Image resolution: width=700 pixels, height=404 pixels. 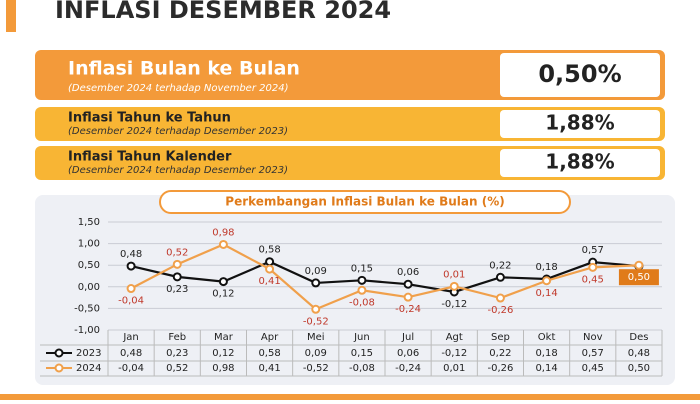 What do you see at coordinates (89, 287) in the screenshot?
I see `y-tick-label: 0,00` at bounding box center [89, 287].